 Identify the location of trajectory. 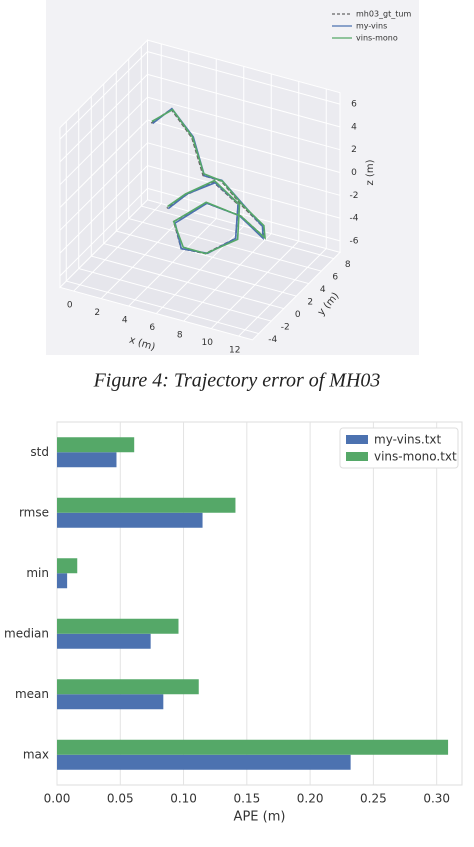
(208, 181).